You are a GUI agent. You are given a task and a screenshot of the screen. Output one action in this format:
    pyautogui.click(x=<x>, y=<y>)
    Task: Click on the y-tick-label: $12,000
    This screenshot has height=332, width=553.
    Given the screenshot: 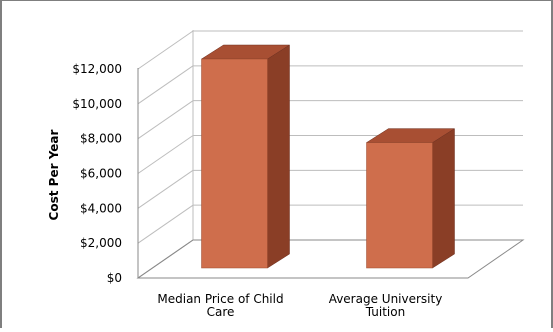 What is the action you would take?
    pyautogui.click(x=97, y=69)
    